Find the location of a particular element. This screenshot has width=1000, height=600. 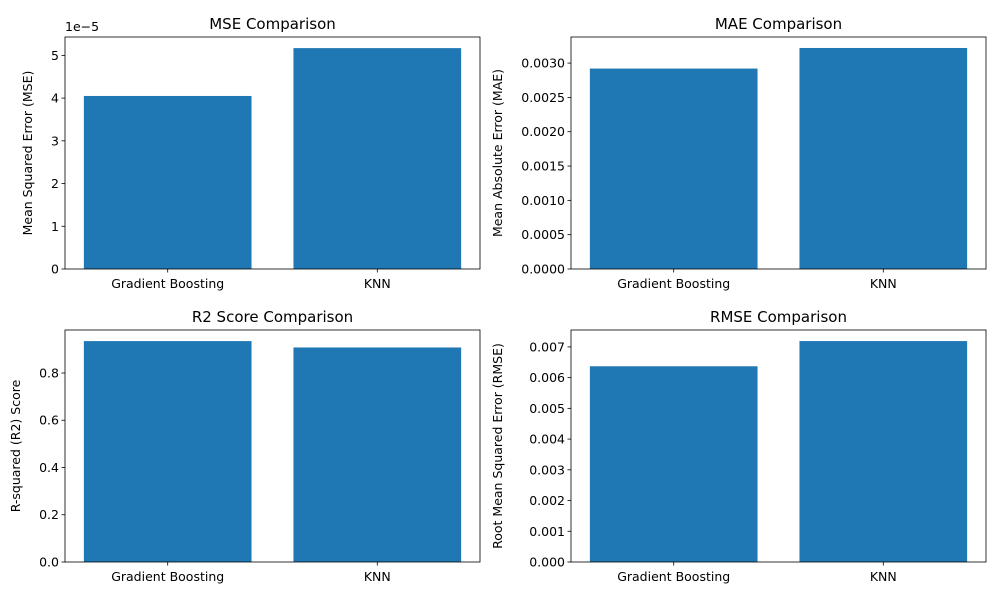

chart-title: R2 Score Comparison is located at coordinates (272, 317).